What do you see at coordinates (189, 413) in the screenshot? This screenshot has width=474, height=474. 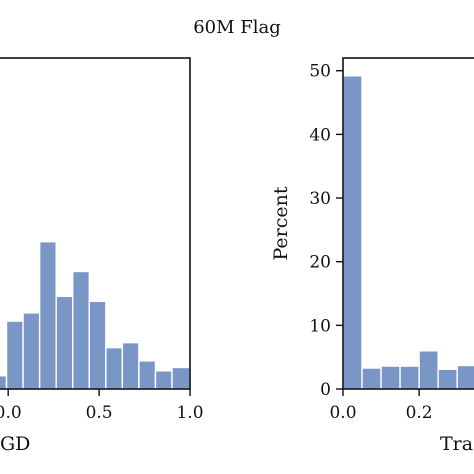 I see `x-tick-label: 1.0` at bounding box center [189, 413].